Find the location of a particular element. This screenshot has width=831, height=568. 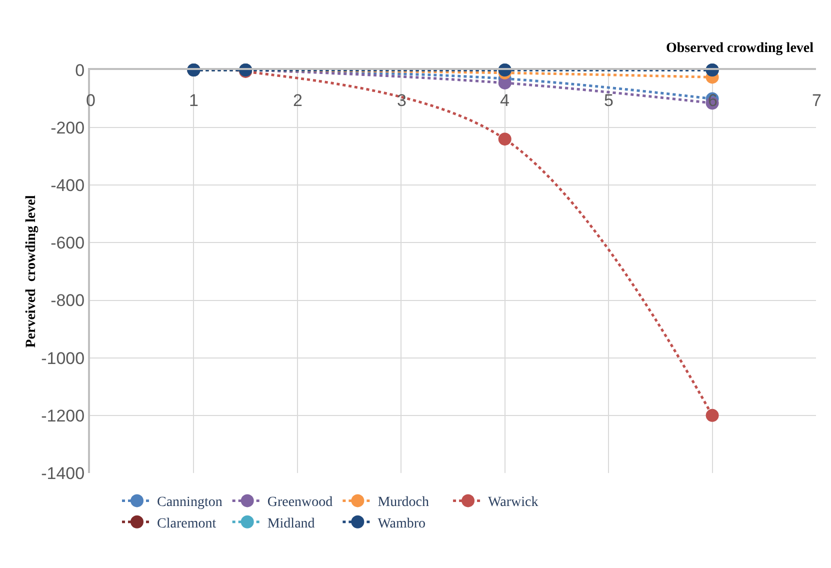

y-tick-label: -200 is located at coordinates (67, 128).